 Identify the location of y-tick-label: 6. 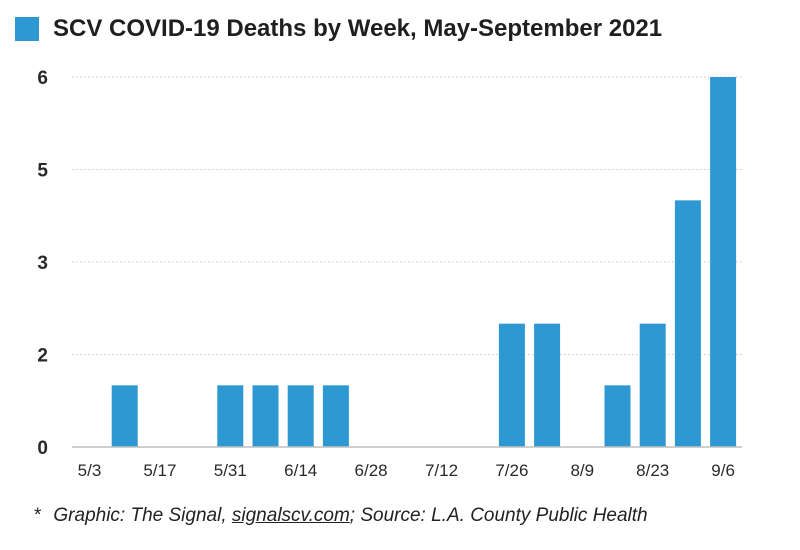
(42, 78).